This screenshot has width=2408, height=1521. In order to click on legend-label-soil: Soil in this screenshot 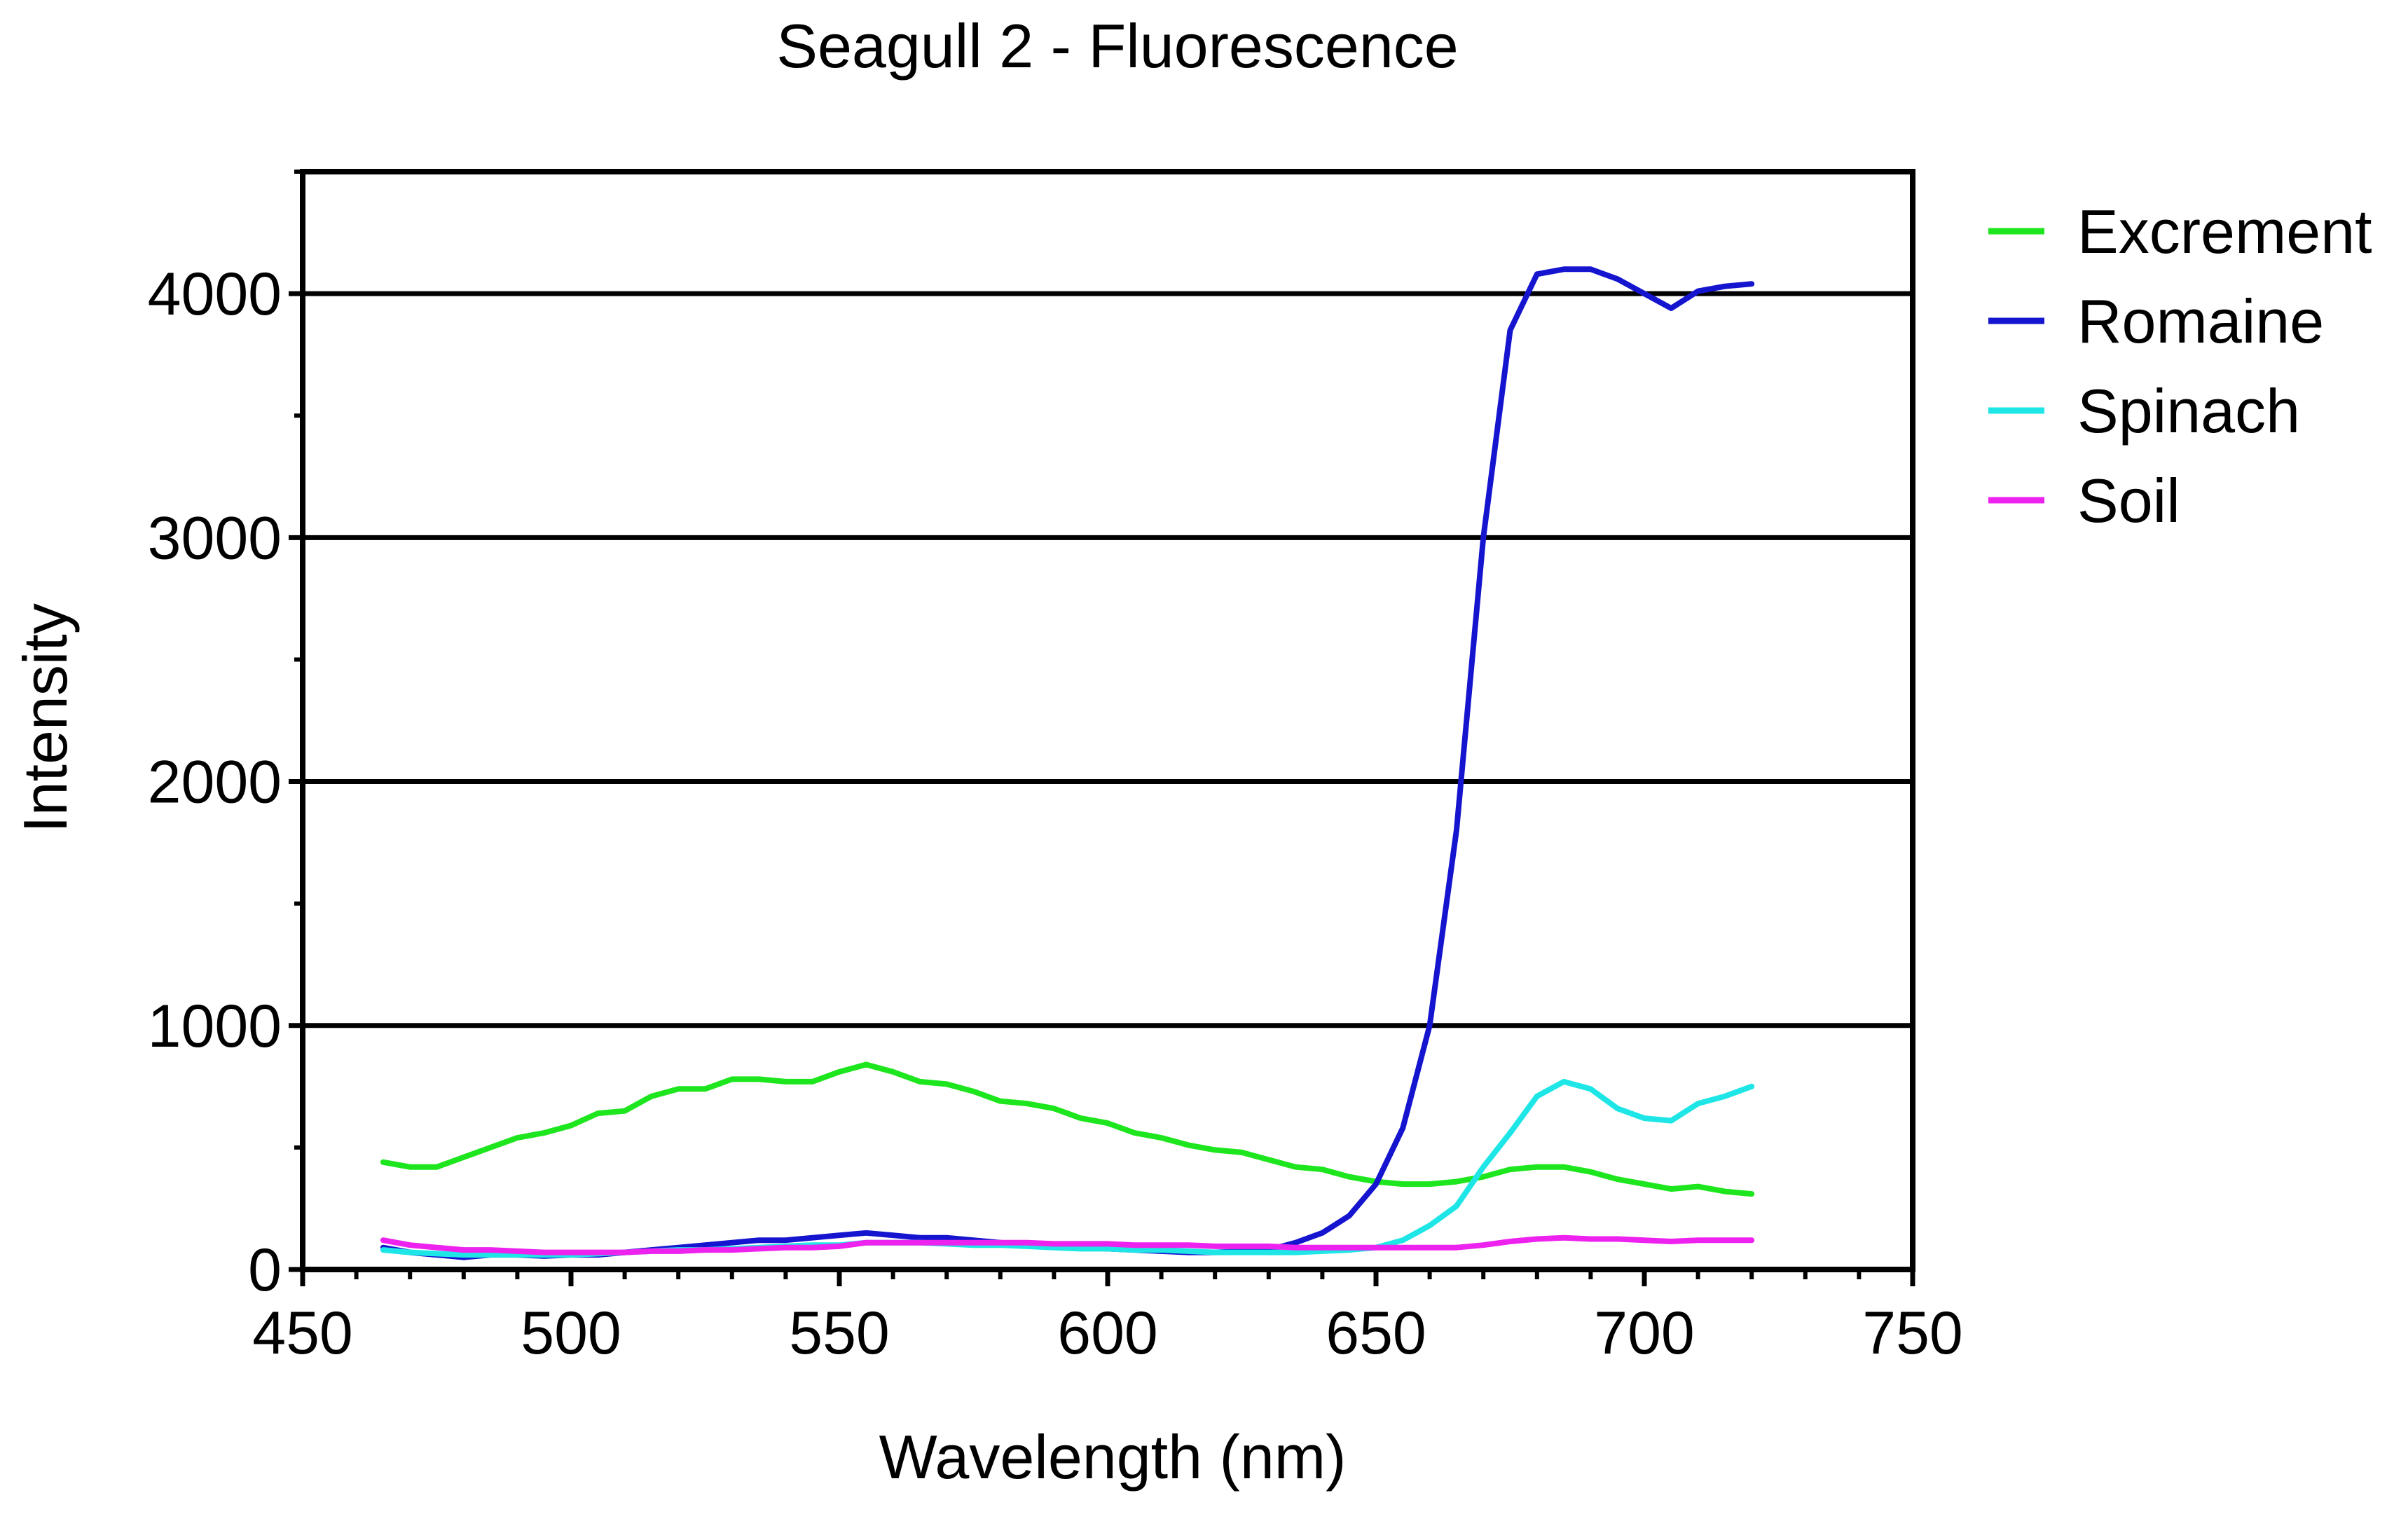, I will do `click(2128, 500)`.